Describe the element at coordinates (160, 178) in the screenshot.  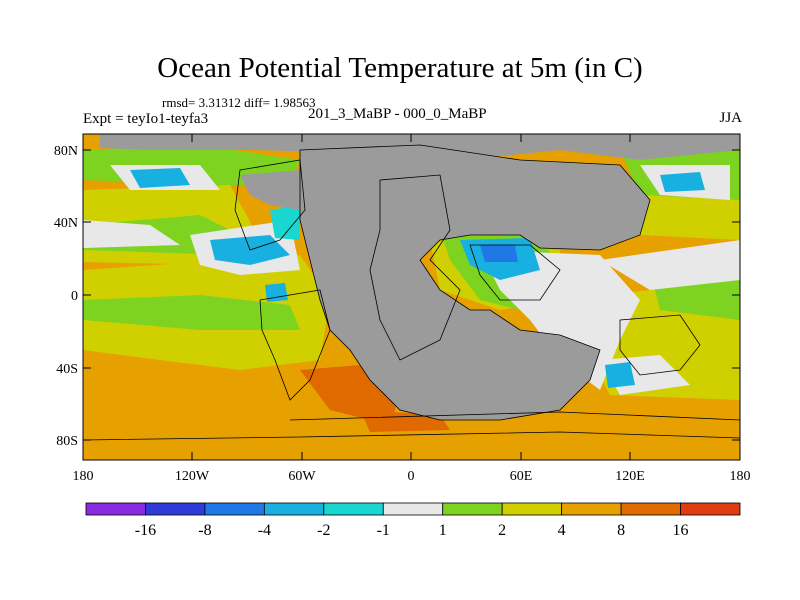
I see `north-pacific-cool-patch` at that location.